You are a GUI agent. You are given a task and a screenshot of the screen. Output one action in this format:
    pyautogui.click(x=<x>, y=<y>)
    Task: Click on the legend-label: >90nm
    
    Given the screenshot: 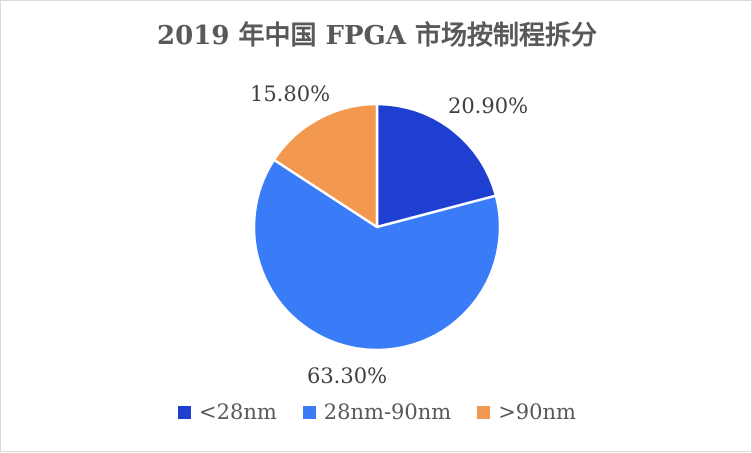 What is the action you would take?
    pyautogui.click(x=537, y=412)
    